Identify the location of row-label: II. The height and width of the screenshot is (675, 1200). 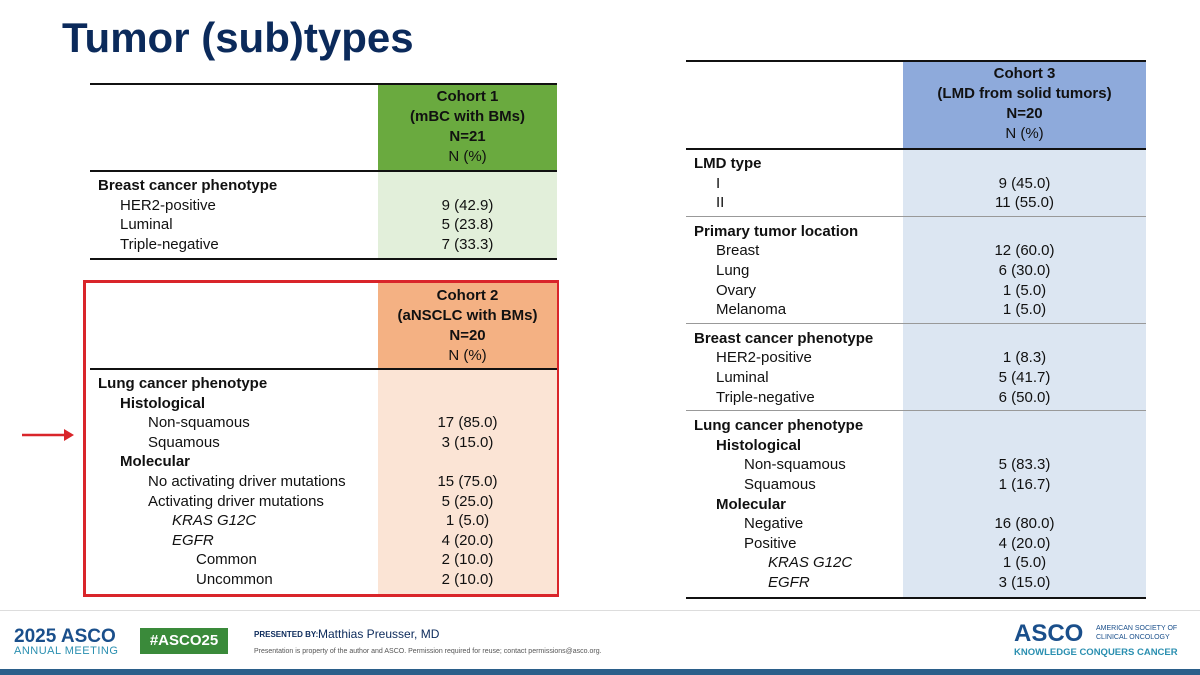
(720, 203).